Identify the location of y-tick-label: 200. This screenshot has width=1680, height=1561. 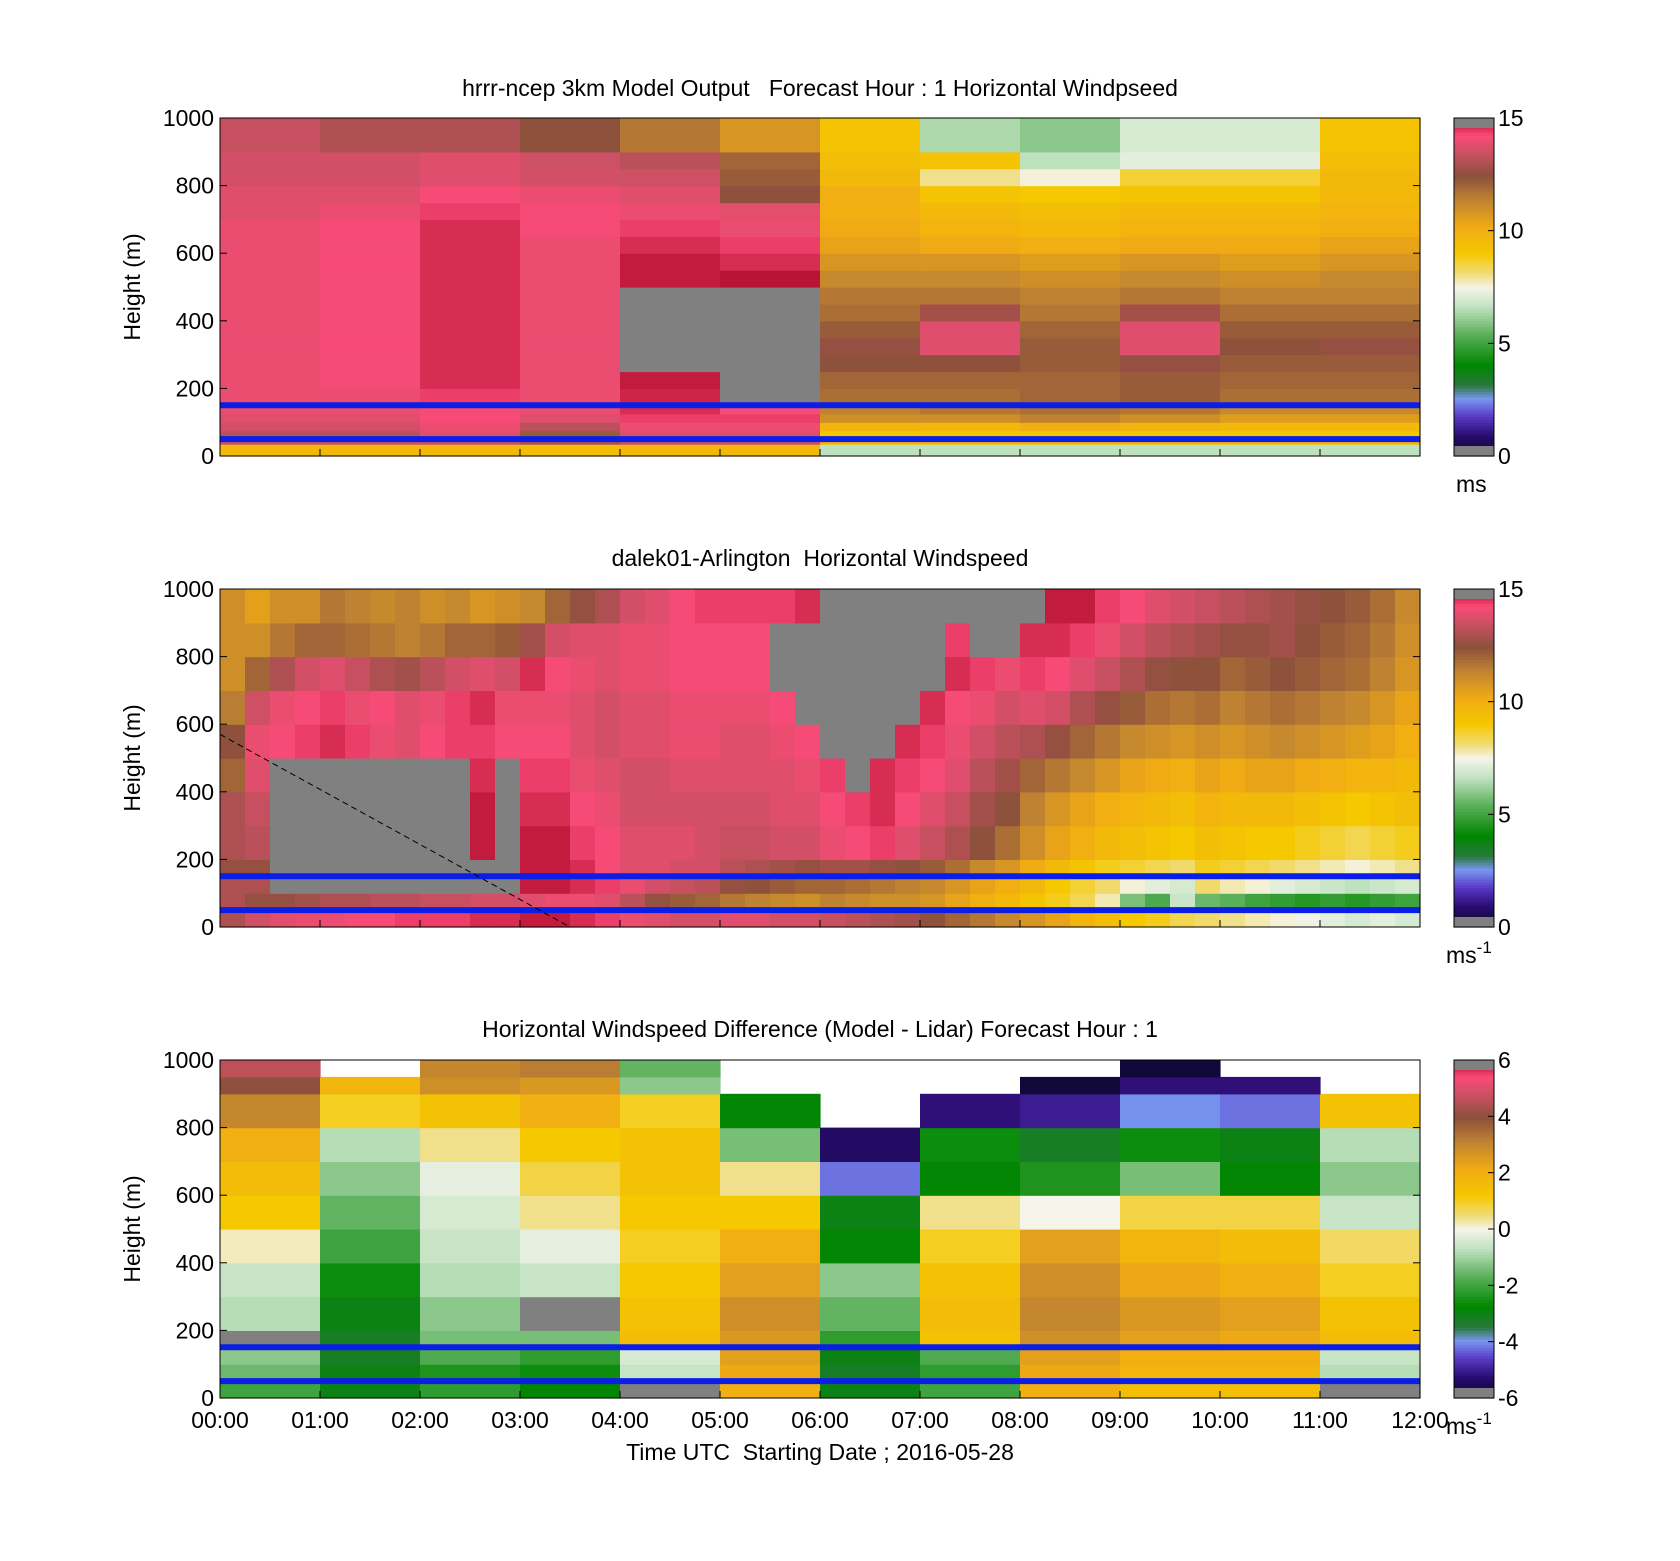
(195, 388).